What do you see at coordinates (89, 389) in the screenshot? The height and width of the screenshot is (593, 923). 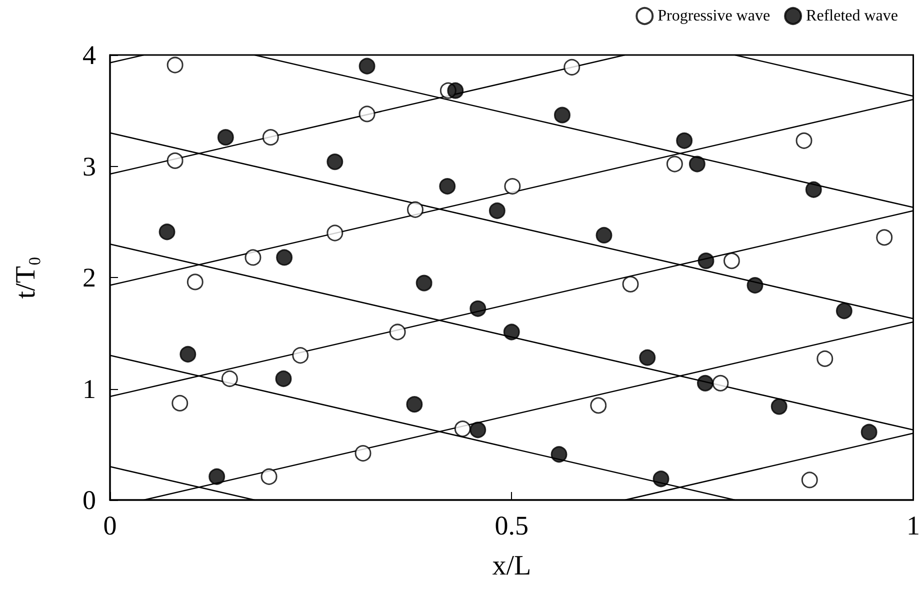 I see `y-tick-label: 1` at bounding box center [89, 389].